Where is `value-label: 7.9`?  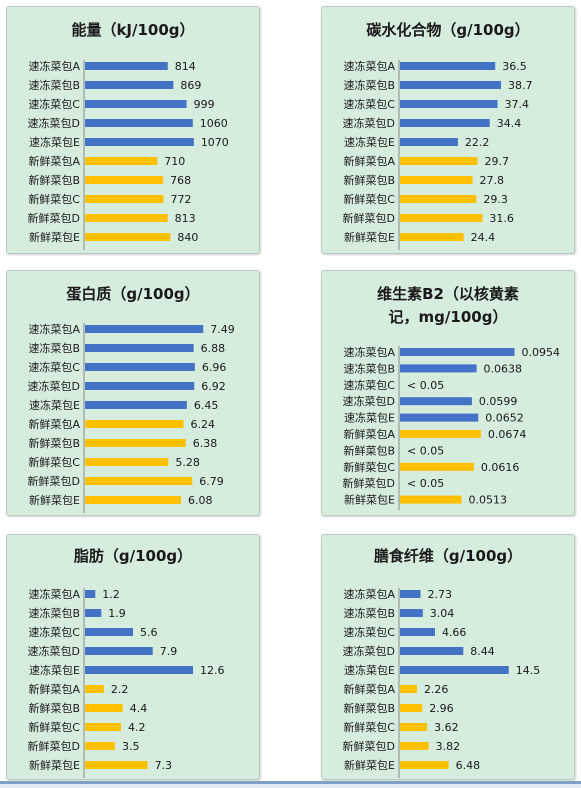 value-label: 7.9 is located at coordinates (169, 651).